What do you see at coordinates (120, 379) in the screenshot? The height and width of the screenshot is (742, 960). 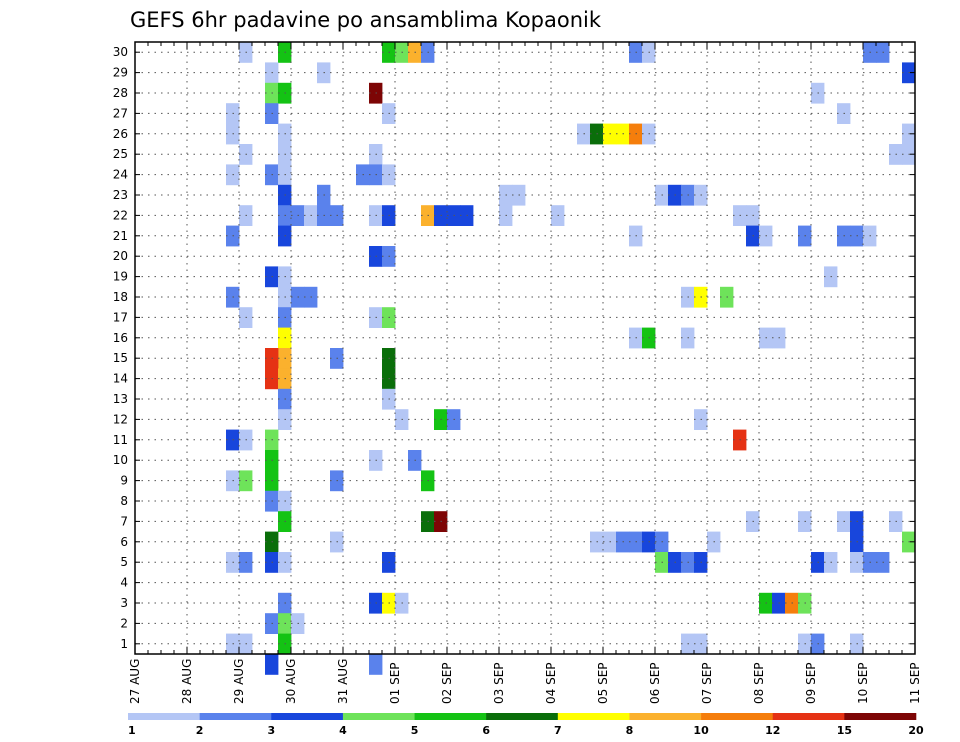 I see `y-tick-label: 14` at bounding box center [120, 379].